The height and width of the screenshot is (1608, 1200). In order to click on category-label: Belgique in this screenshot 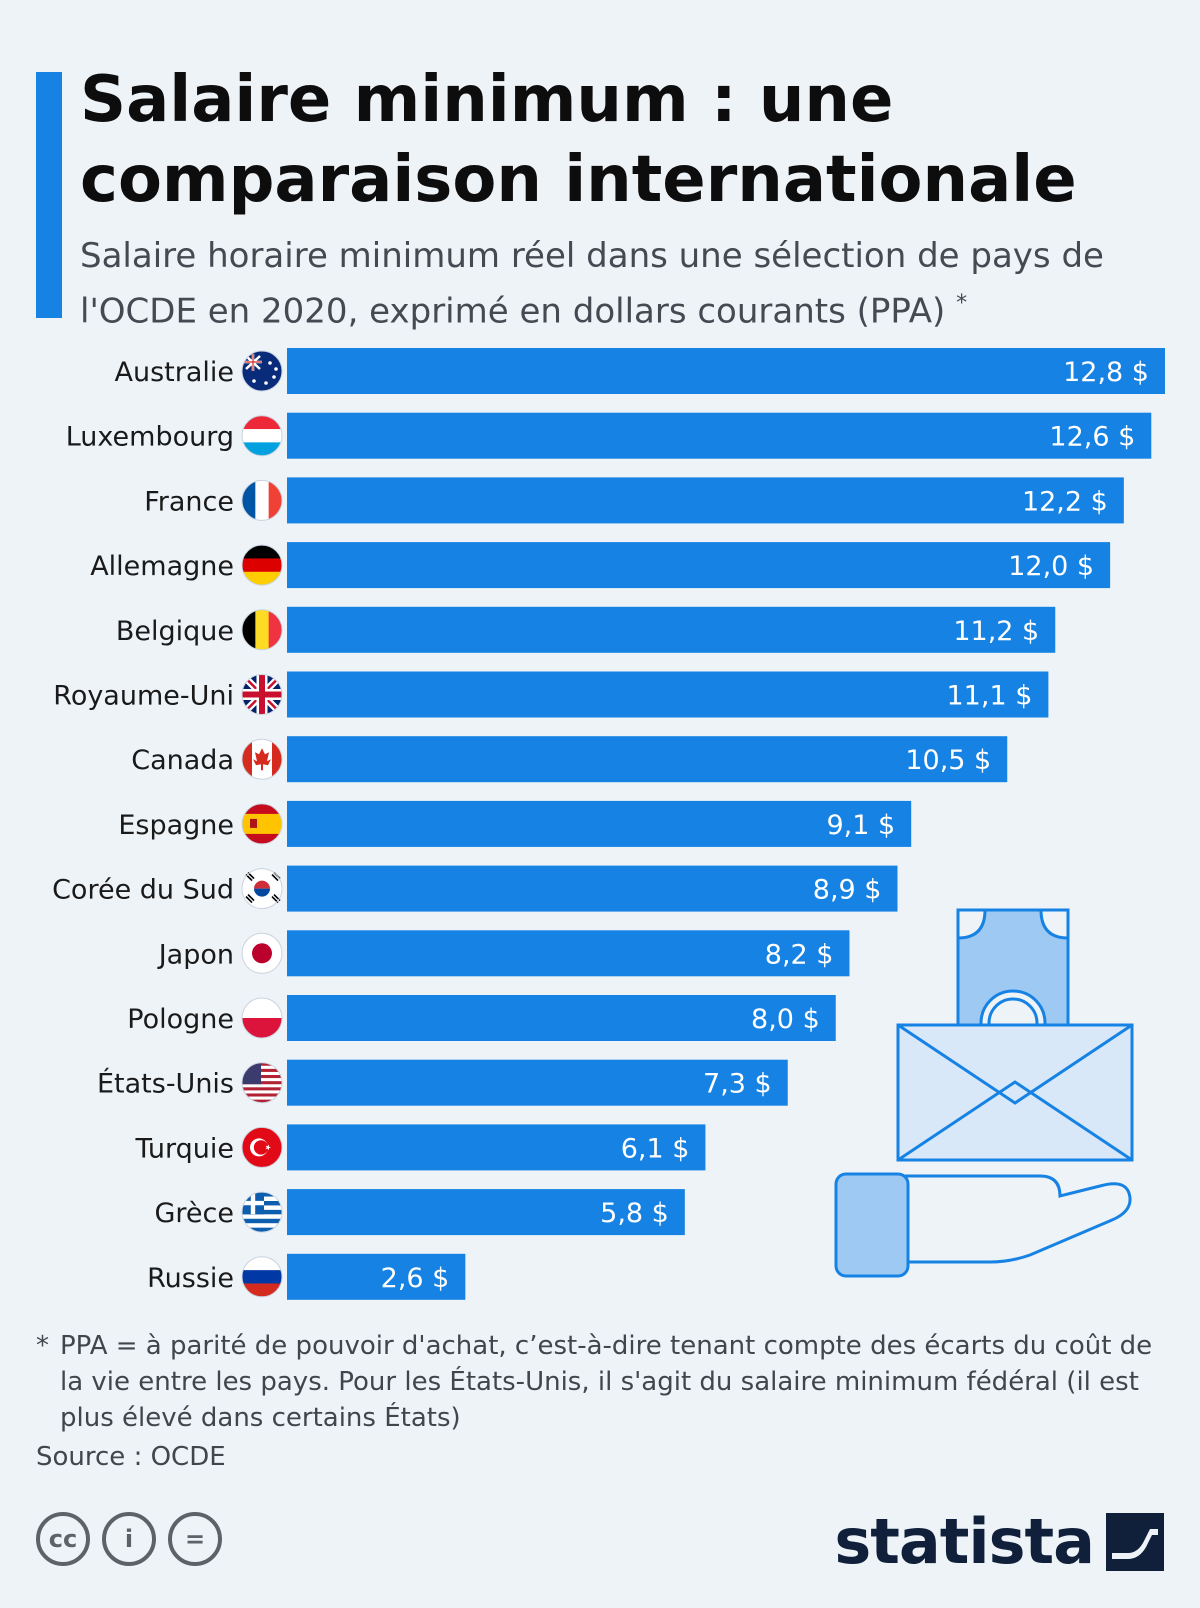, I will do `click(175, 631)`.